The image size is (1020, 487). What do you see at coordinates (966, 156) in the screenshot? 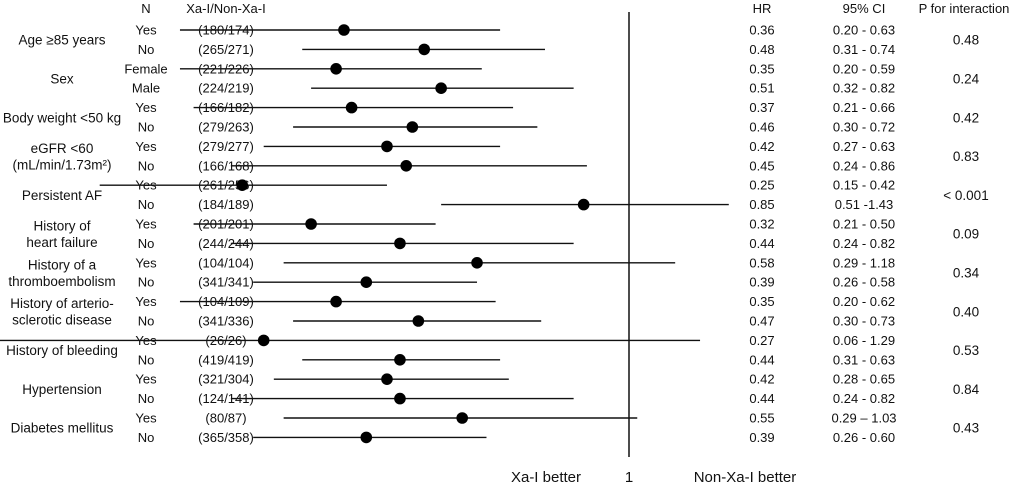
I see `p-interaction-value: 0.83` at bounding box center [966, 156].